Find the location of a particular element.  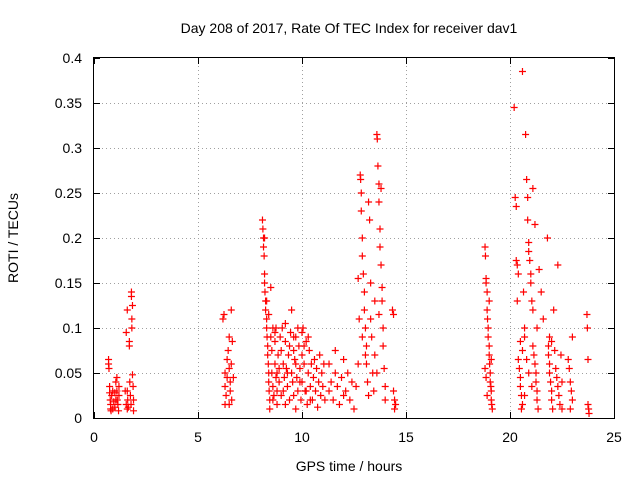

y-tick-label: 0.25 is located at coordinates (68, 193).